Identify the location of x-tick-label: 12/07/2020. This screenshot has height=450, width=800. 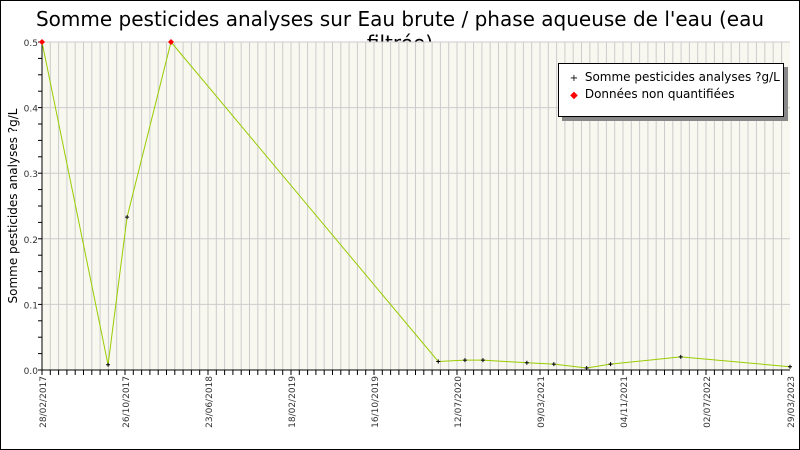
(459, 402).